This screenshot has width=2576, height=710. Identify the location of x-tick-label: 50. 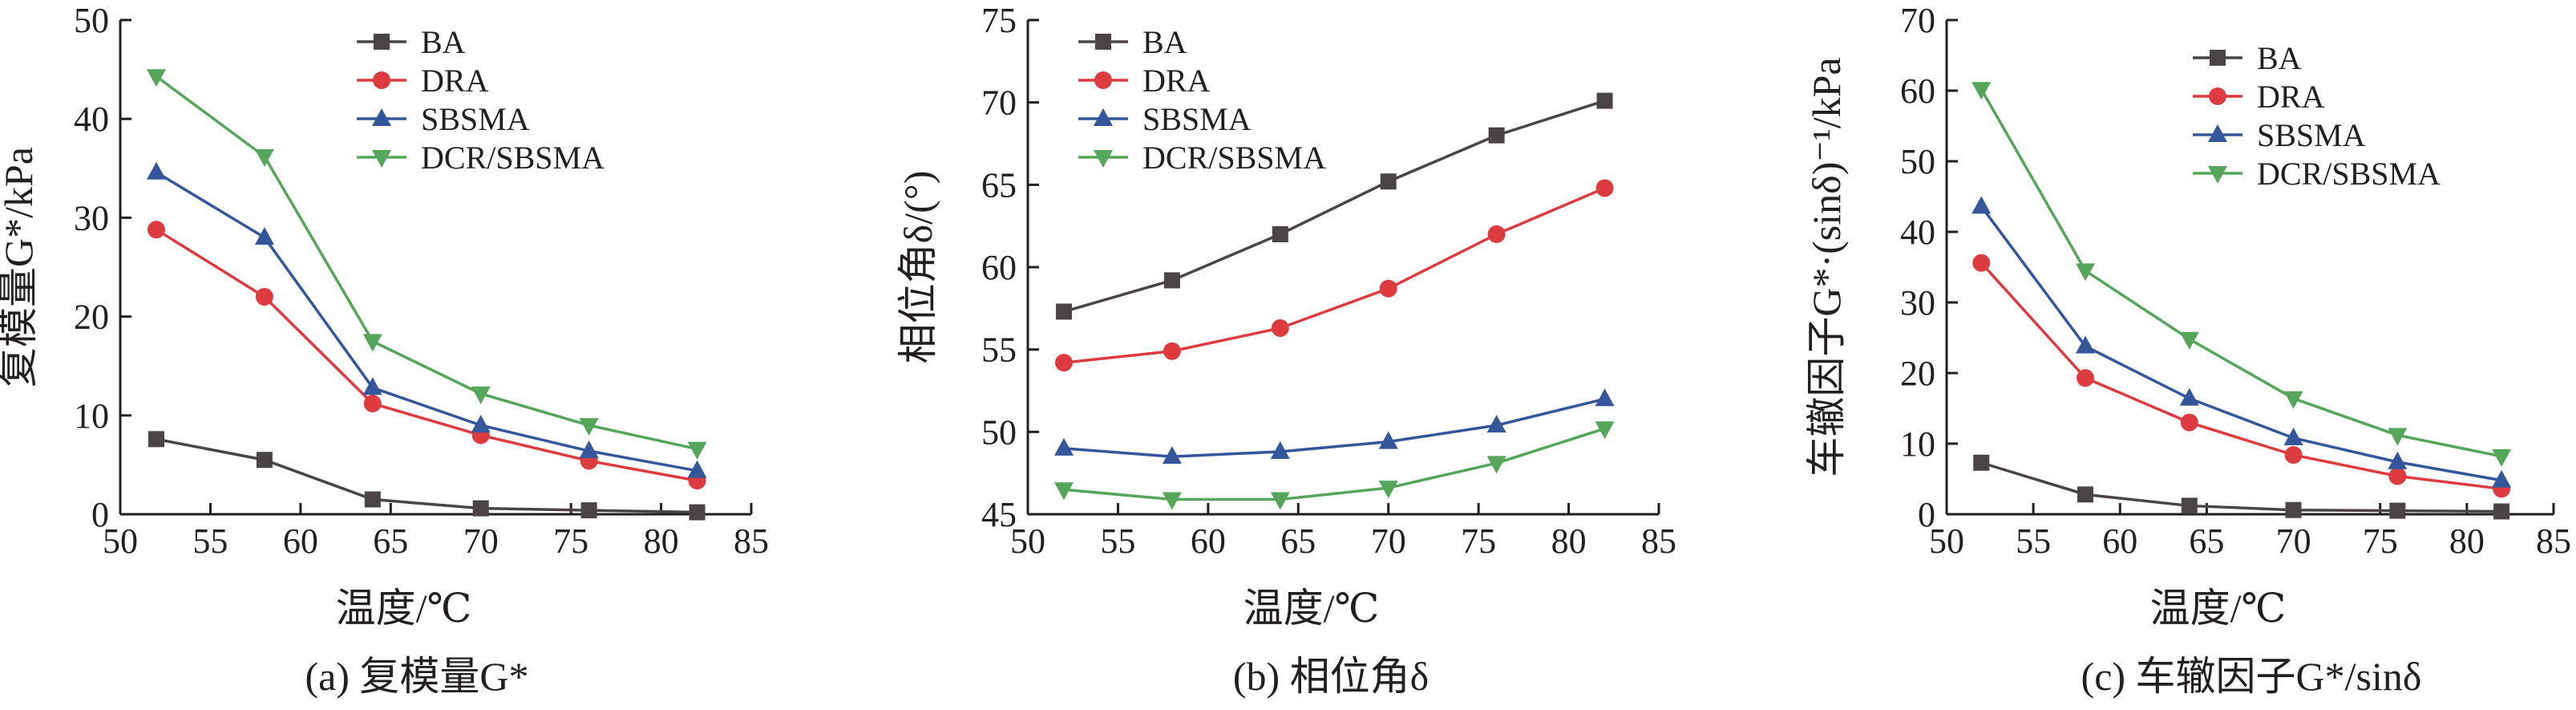
(1027, 541).